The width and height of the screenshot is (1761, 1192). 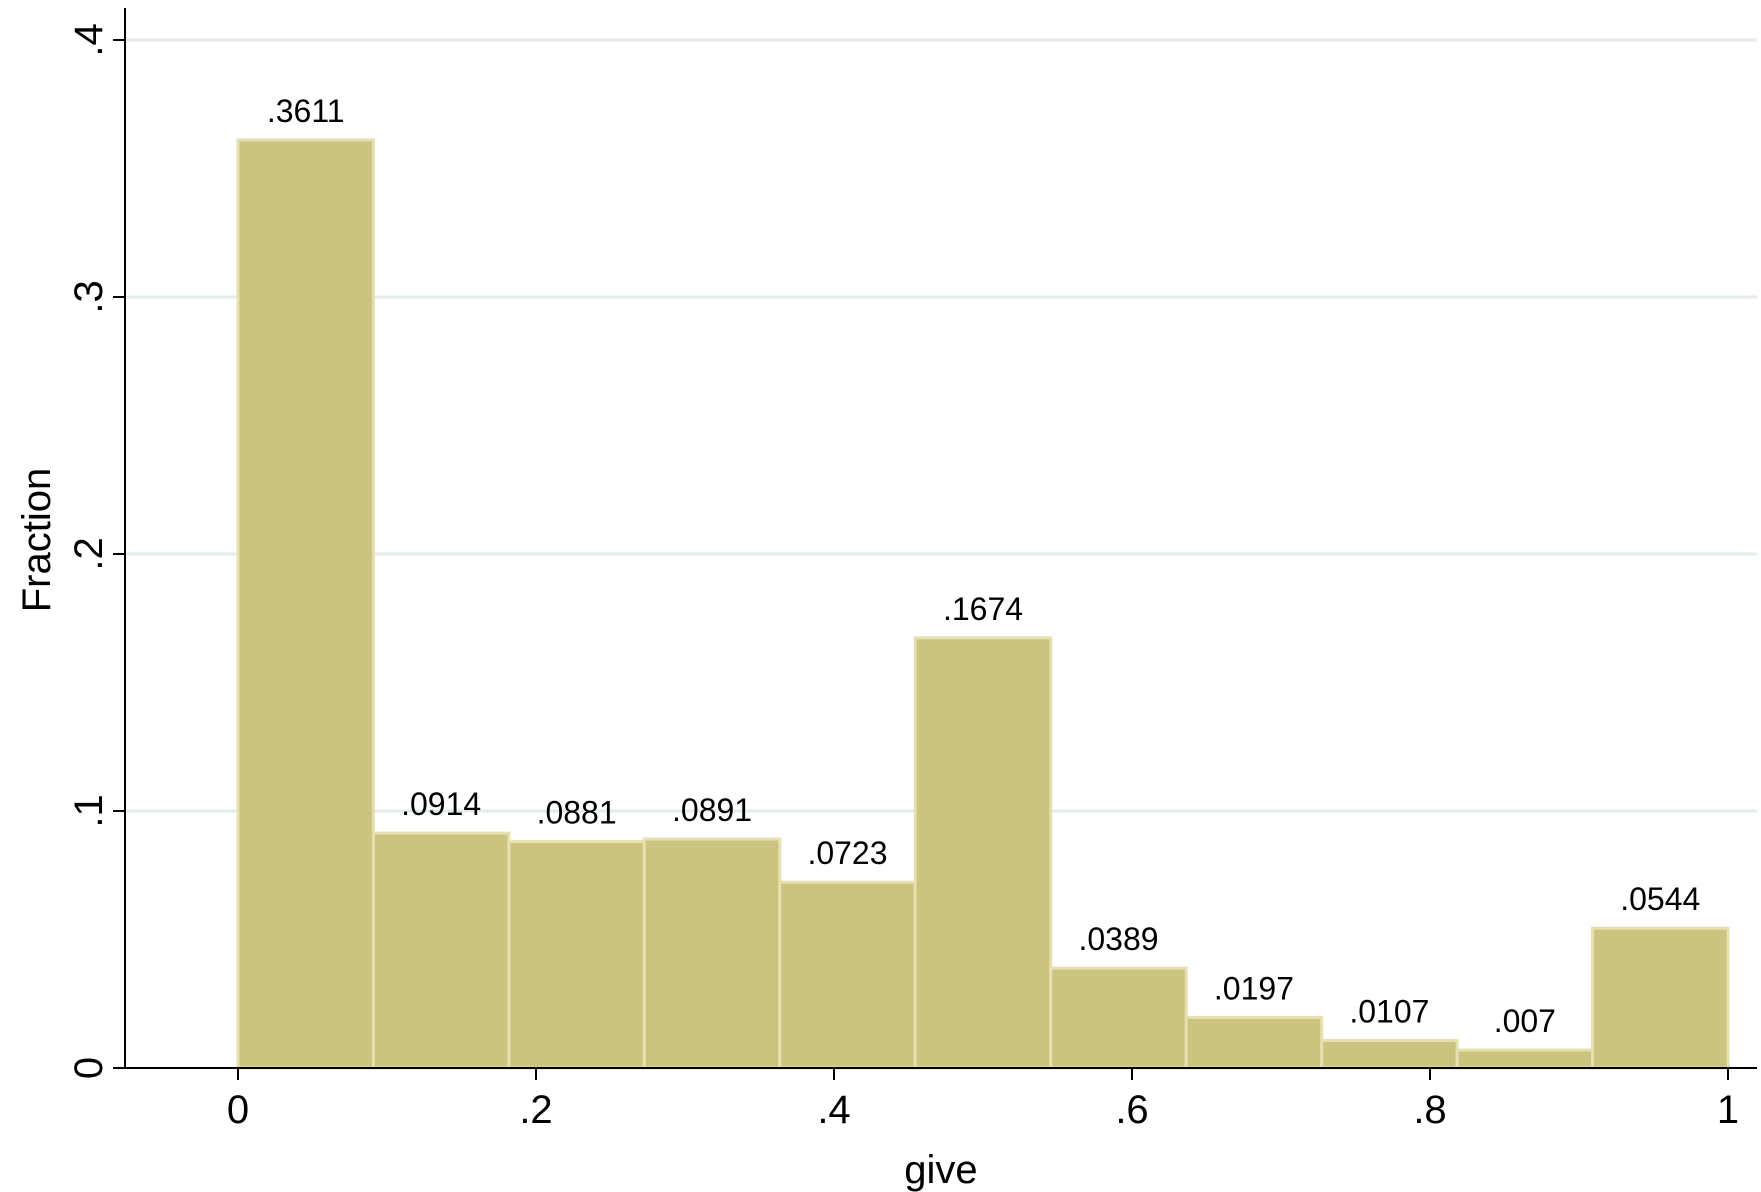 What do you see at coordinates (89, 296) in the screenshot?
I see `y-tick-label-3: .3` at bounding box center [89, 296].